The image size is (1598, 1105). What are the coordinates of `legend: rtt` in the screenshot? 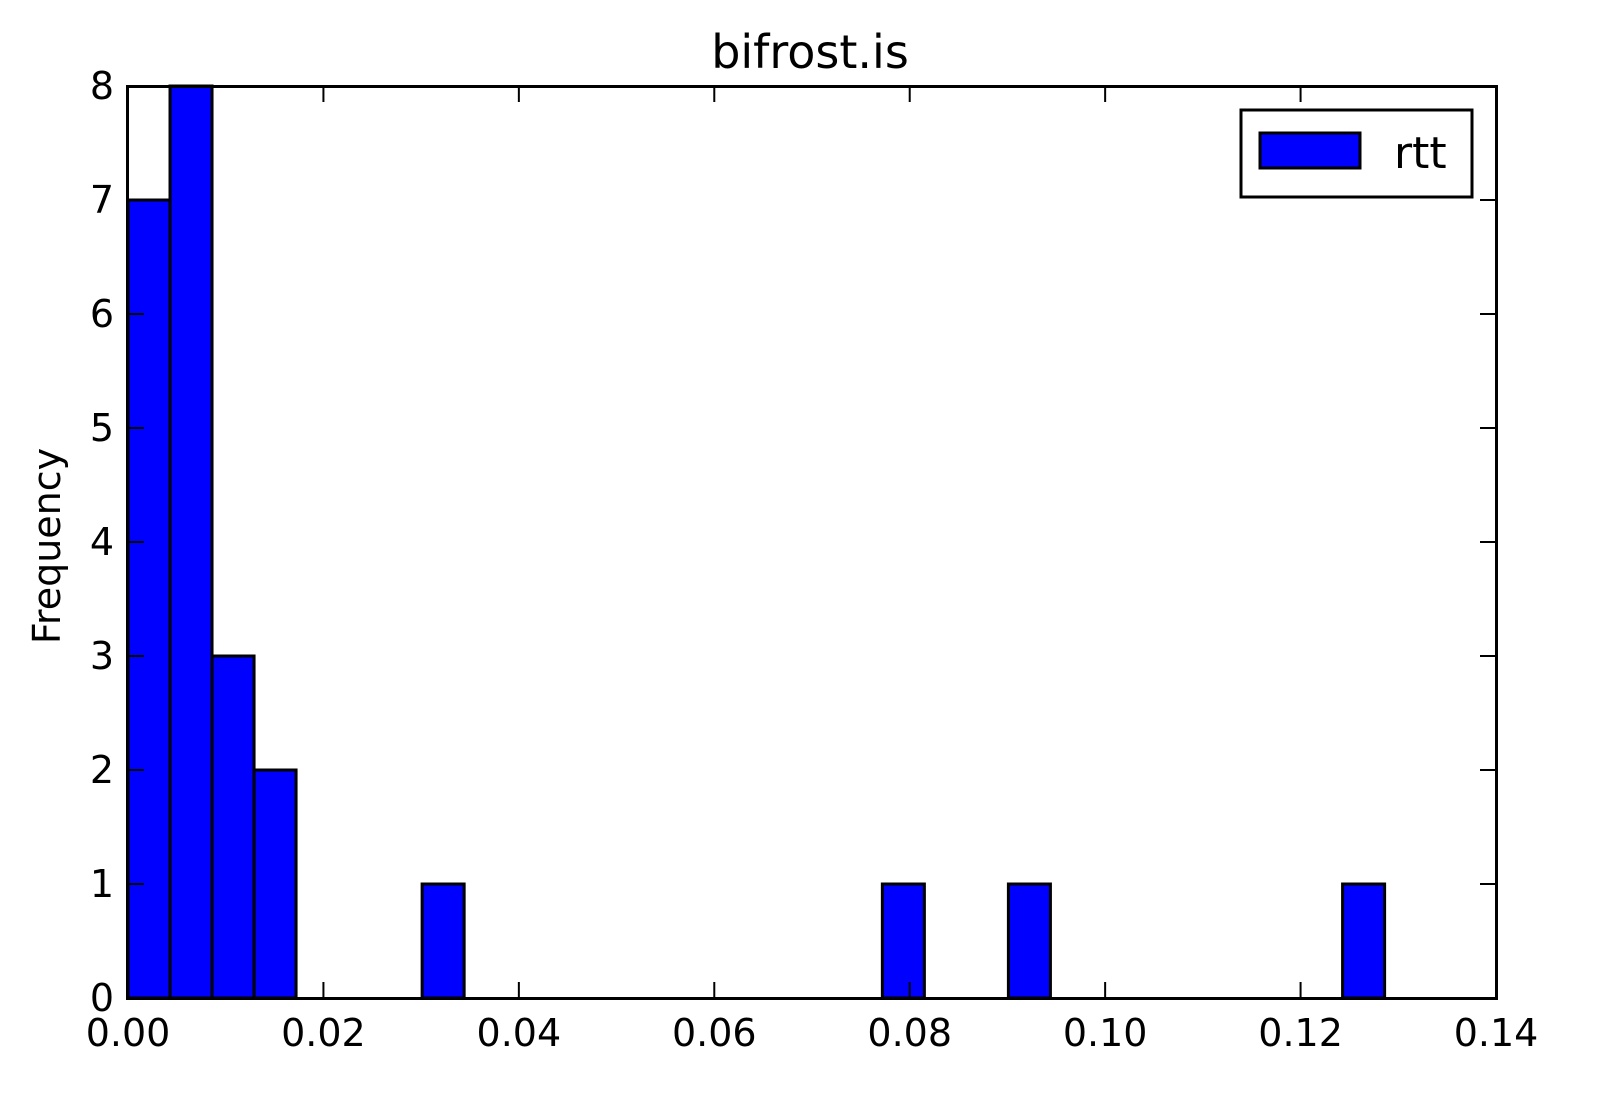 It's located at (1356, 153).